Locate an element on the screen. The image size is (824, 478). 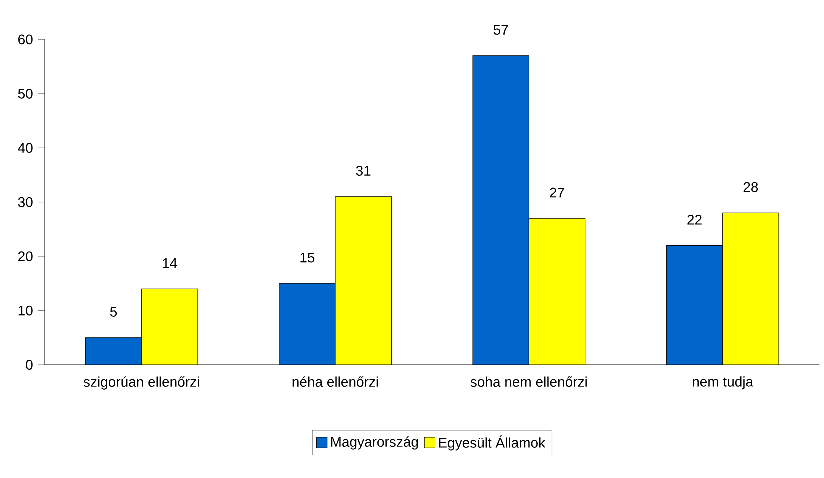
data-label: 14 is located at coordinates (170, 263).